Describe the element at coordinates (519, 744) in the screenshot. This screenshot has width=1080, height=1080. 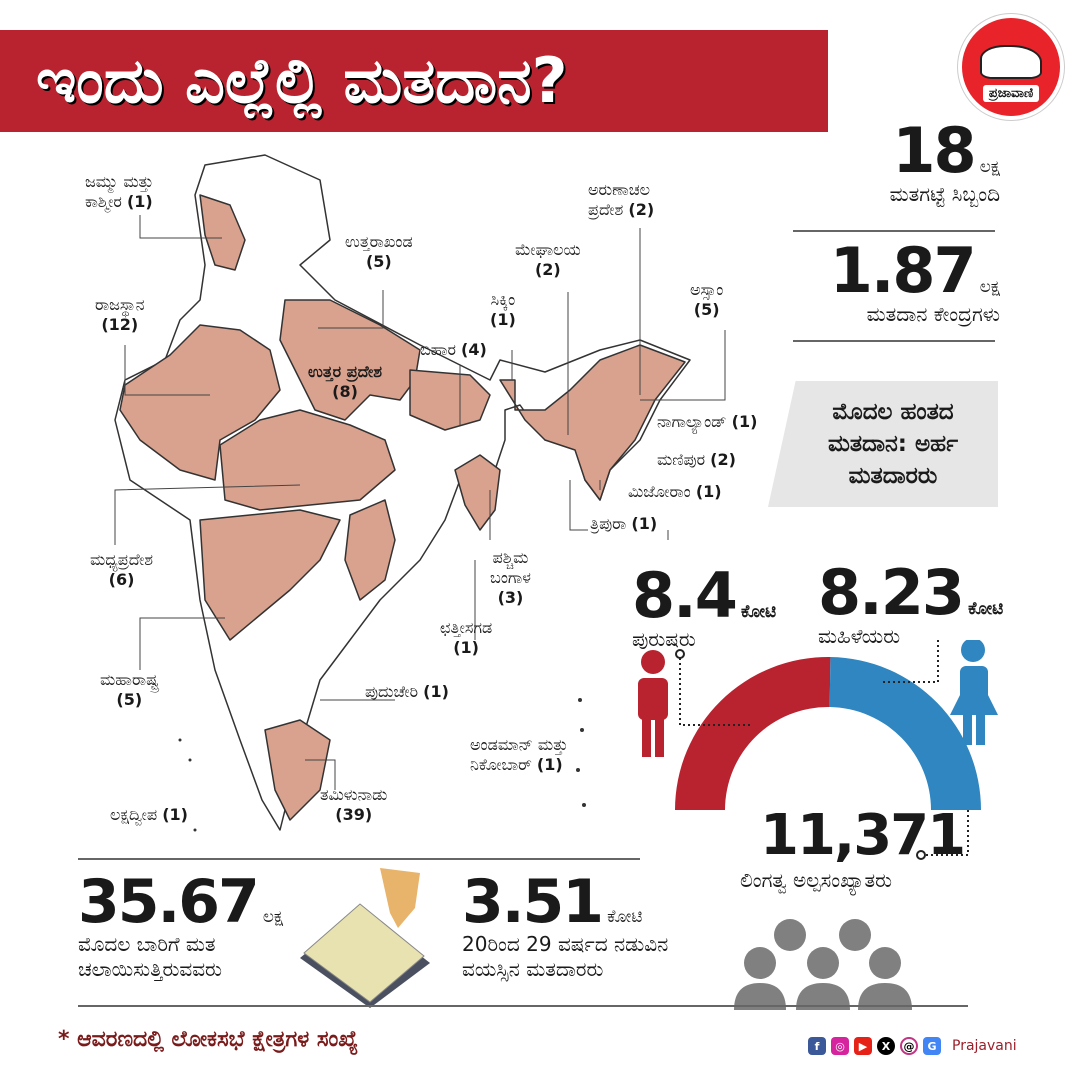
I see `label-text: ಅಂಡಮಾನ್ ಮತ್ತು` at that location.